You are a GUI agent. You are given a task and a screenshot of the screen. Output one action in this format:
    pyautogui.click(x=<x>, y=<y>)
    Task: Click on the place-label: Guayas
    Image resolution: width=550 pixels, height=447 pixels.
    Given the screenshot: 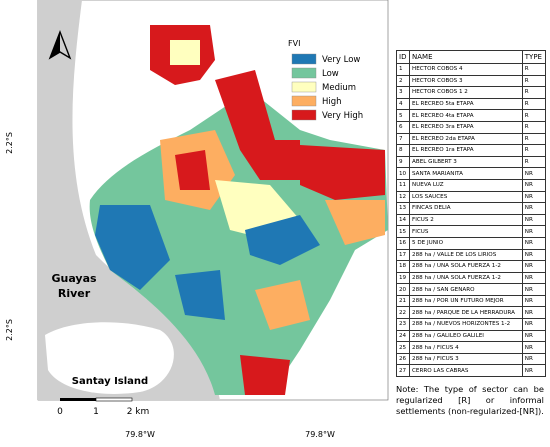 What is the action you would take?
    pyautogui.click(x=74, y=278)
    